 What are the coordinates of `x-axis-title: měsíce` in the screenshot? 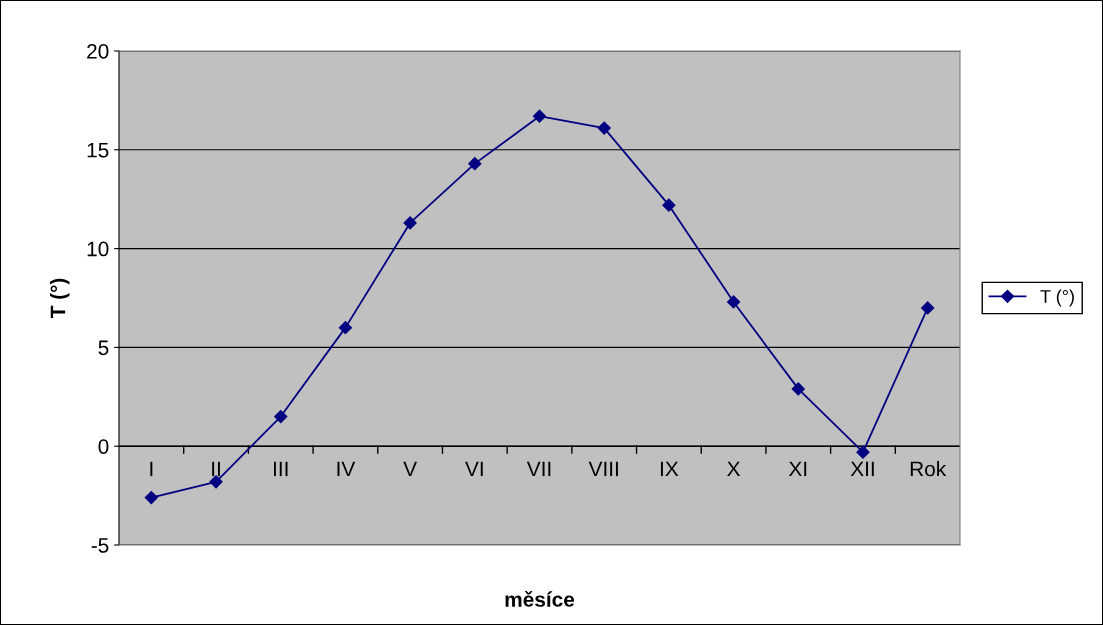 It's located at (540, 599).